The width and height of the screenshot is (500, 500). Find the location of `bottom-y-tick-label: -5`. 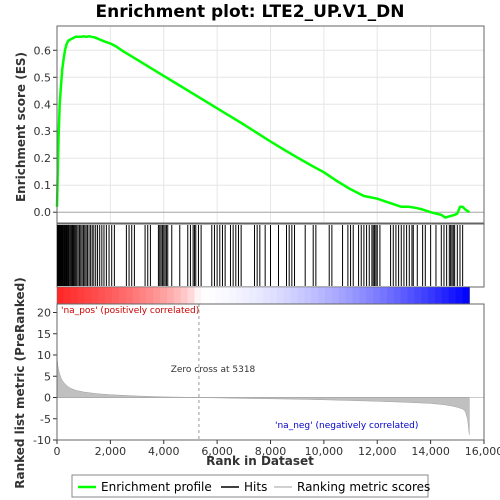

bottom-y-tick-label: -5 is located at coordinates (45, 419).